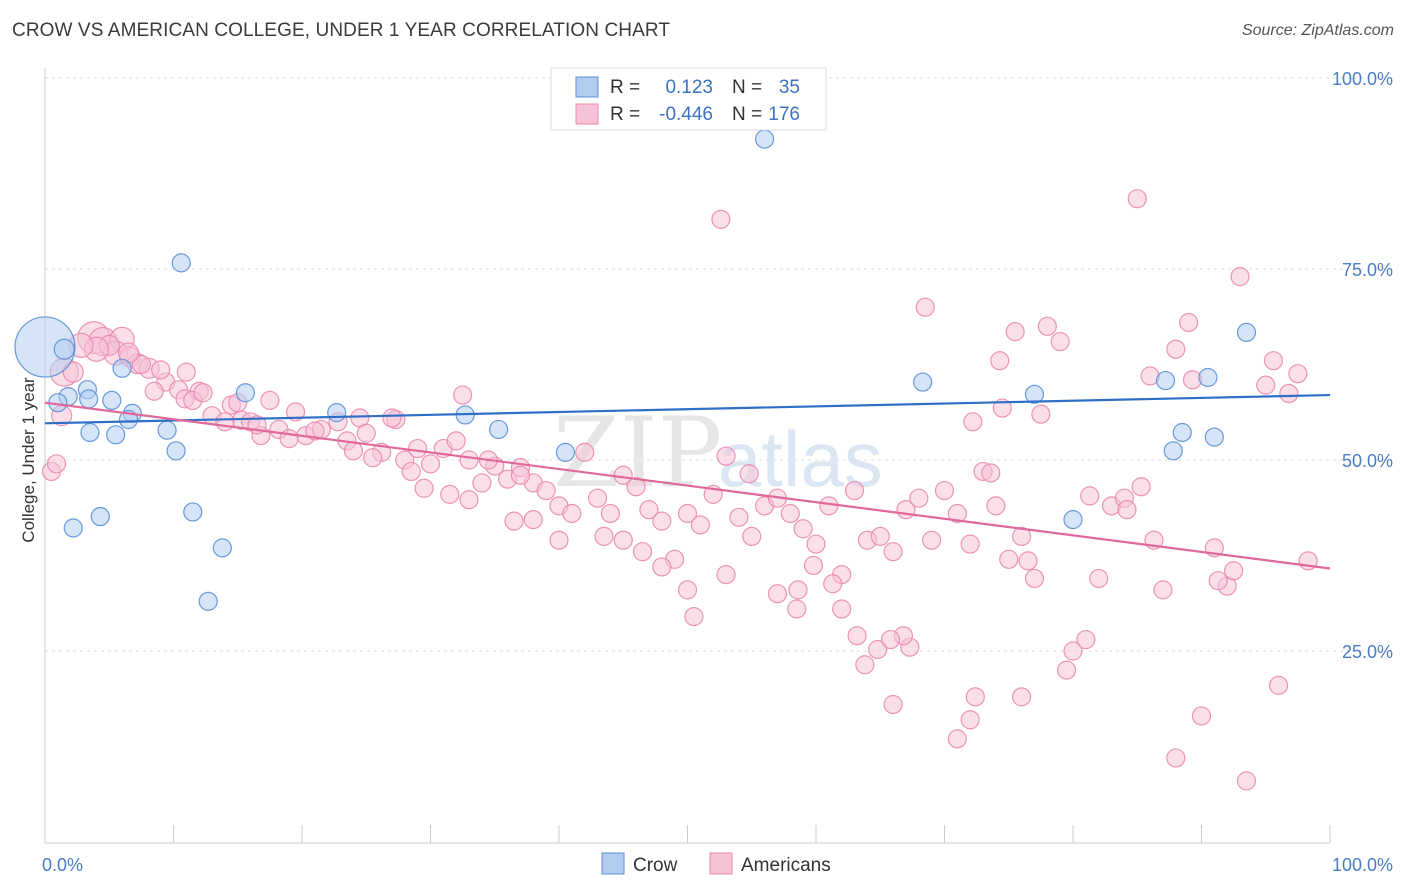  Describe the element at coordinates (1367, 270) in the screenshot. I see `y-tick-label-2: 75.0%` at that location.